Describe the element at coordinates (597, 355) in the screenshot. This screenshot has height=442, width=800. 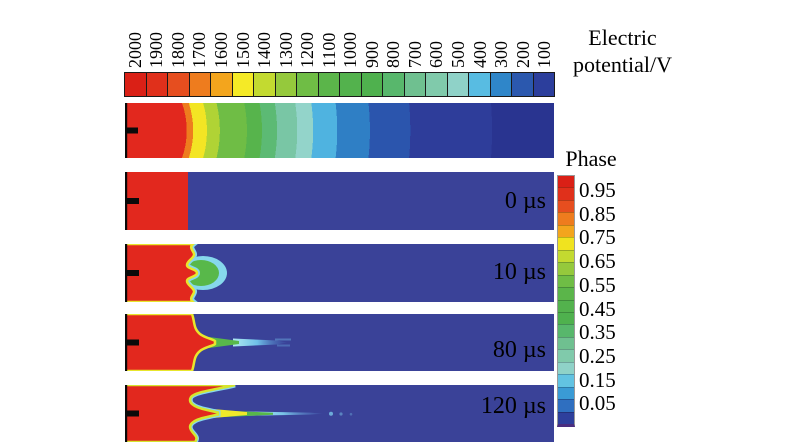
I see `phase-tick-label: 0.25` at that location.